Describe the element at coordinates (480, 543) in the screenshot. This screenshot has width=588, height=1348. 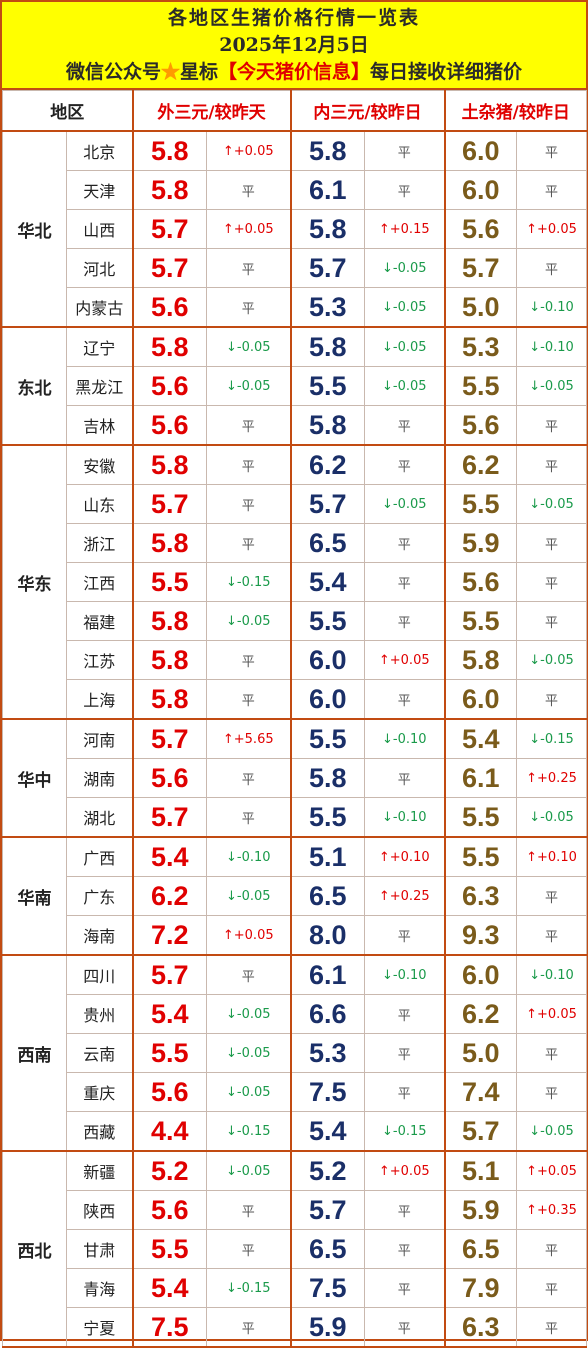
I see `tuzazhu-price: 5.9` at that location.